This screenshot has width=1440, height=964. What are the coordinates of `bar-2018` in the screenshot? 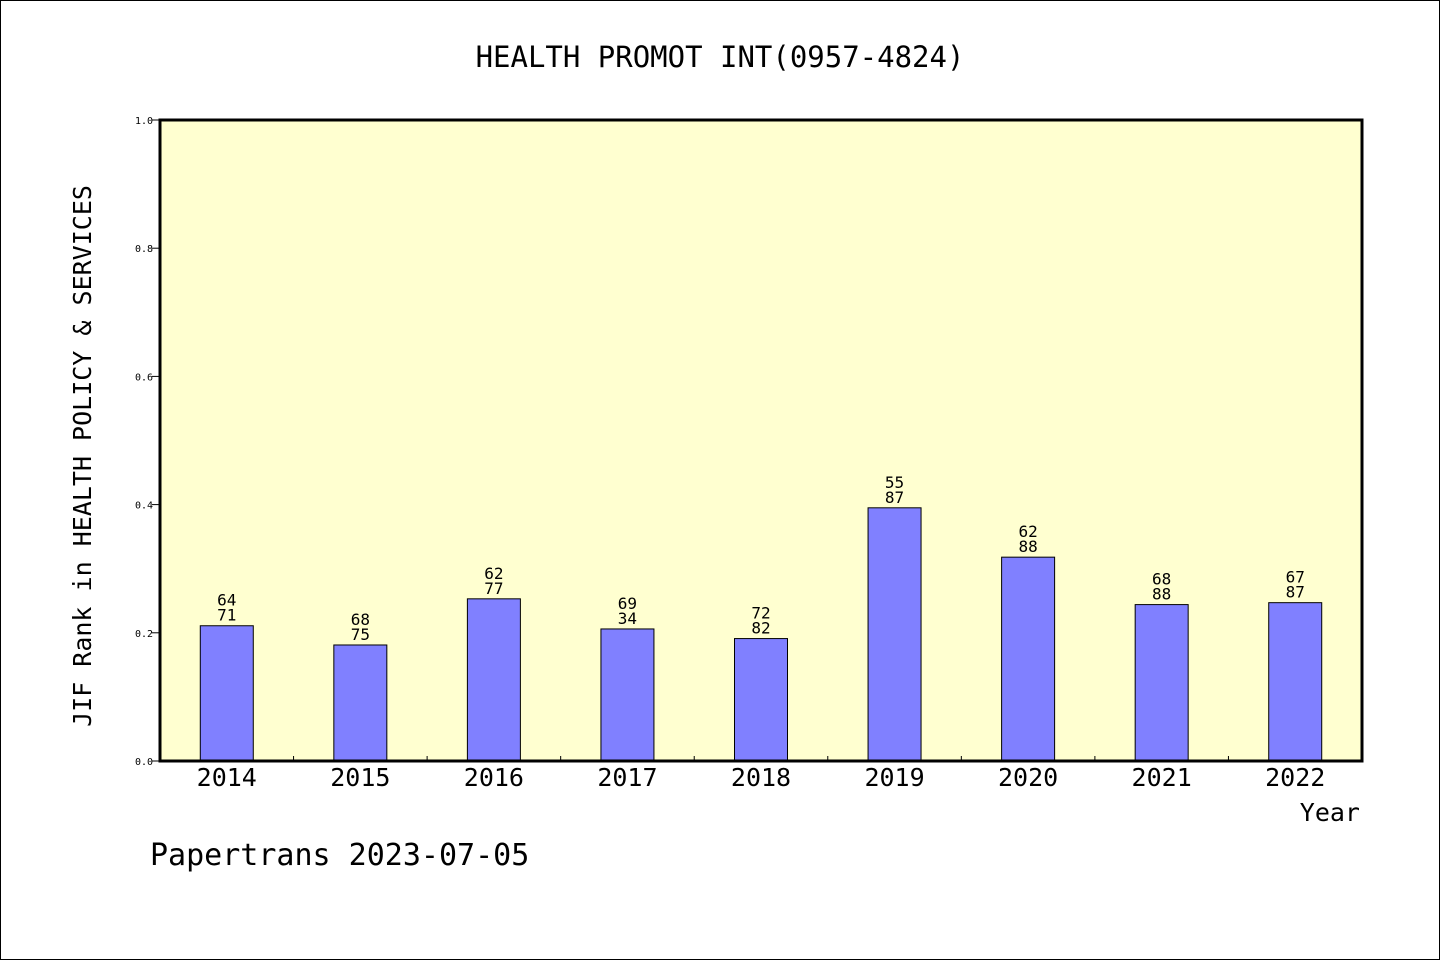 It's located at (761, 700).